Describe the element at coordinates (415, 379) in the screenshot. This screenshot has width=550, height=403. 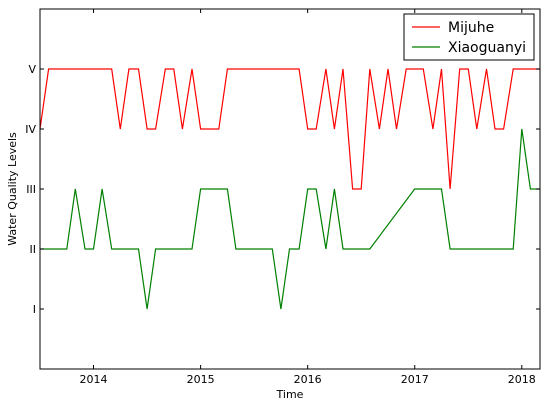
I see `x-tick-label: 2017` at that location.